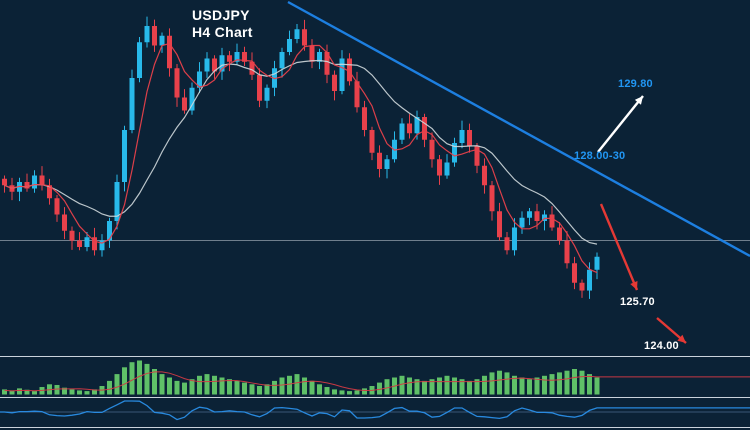  Describe the element at coordinates (222, 32) in the screenshot. I see `timeframe-label: H4 Chart` at that location.